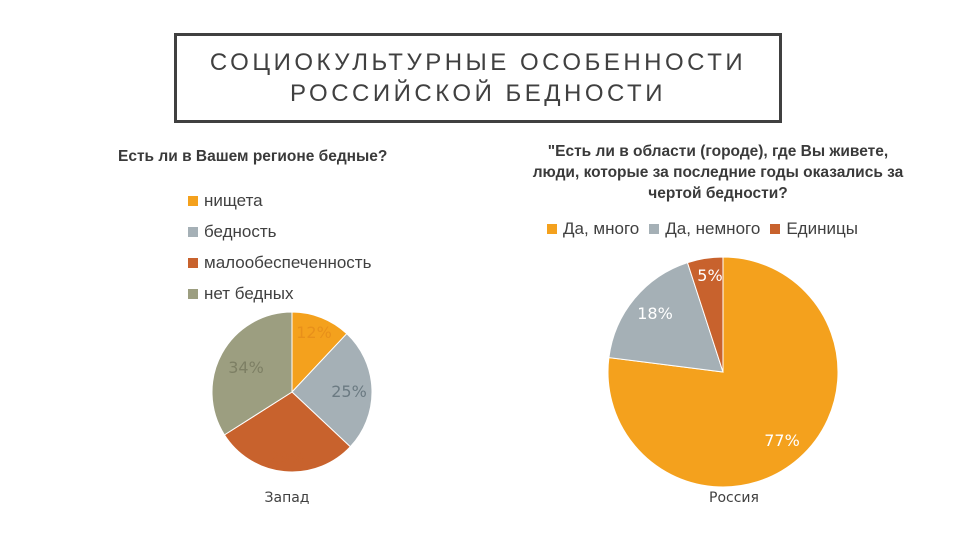  I want to click on legend-item-4: нет бедных, so click(279, 293).